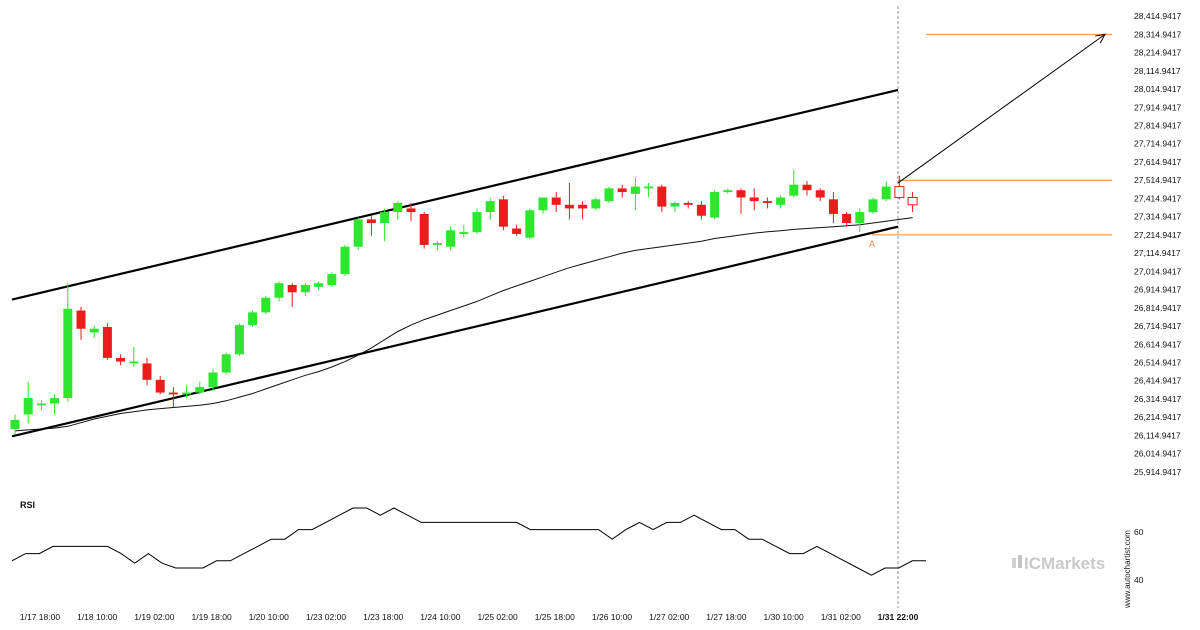 The image size is (1200, 630). I want to click on time-tick-label: 1/25 18:00, so click(555, 617).